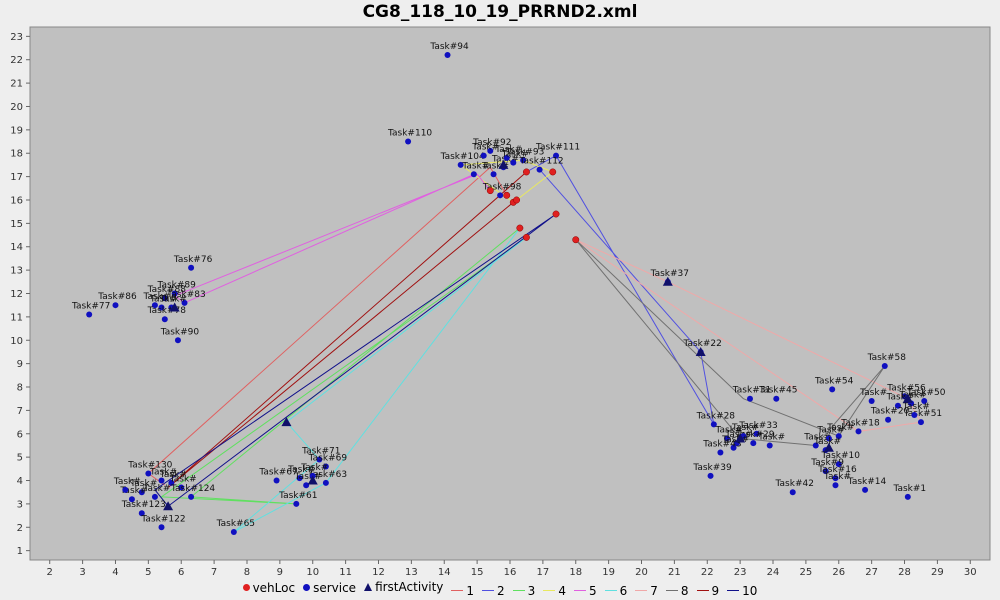 The height and width of the screenshot is (600, 1000). What do you see at coordinates (329, 588) in the screenshot?
I see `legend-item-service: service` at bounding box center [329, 588].